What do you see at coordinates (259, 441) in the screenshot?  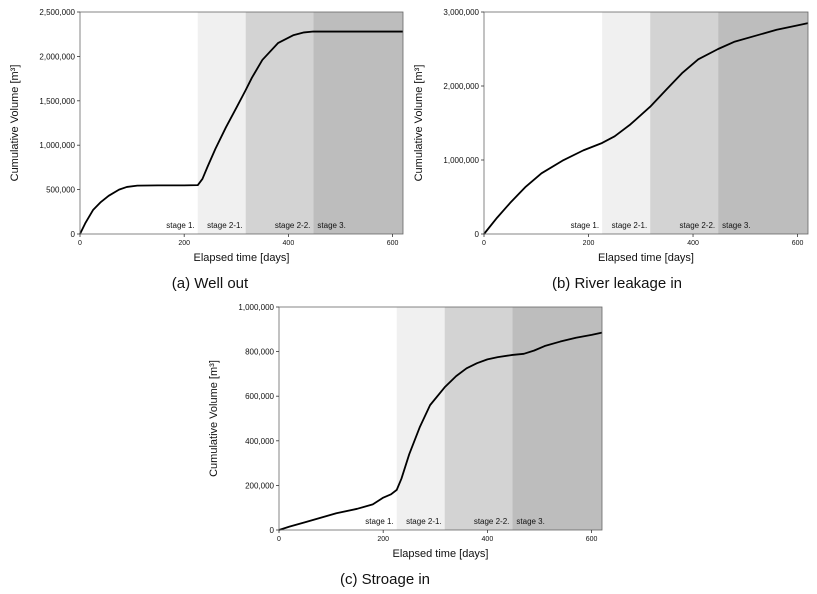 I see `y-tick-label: 400,000` at bounding box center [259, 441].